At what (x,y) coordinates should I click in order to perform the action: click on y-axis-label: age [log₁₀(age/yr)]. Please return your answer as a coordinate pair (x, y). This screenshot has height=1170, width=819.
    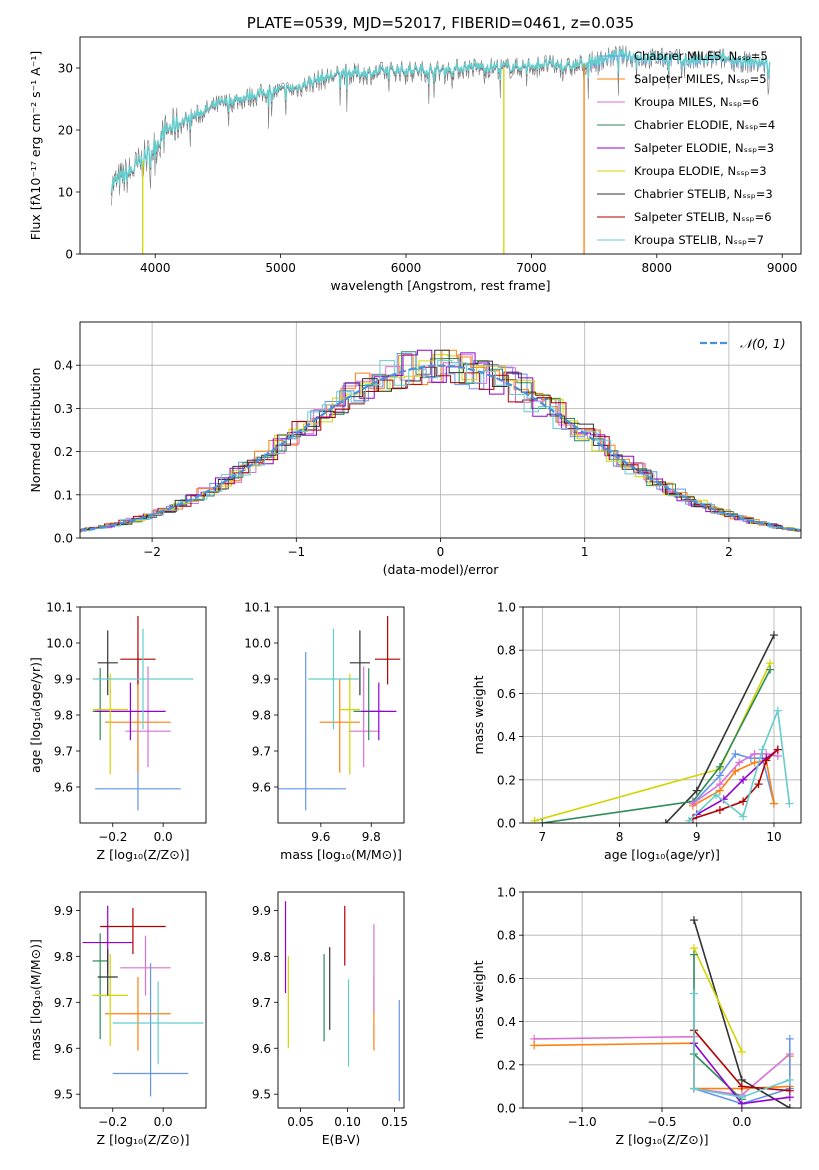
    Looking at the image, I should click on (35, 715).